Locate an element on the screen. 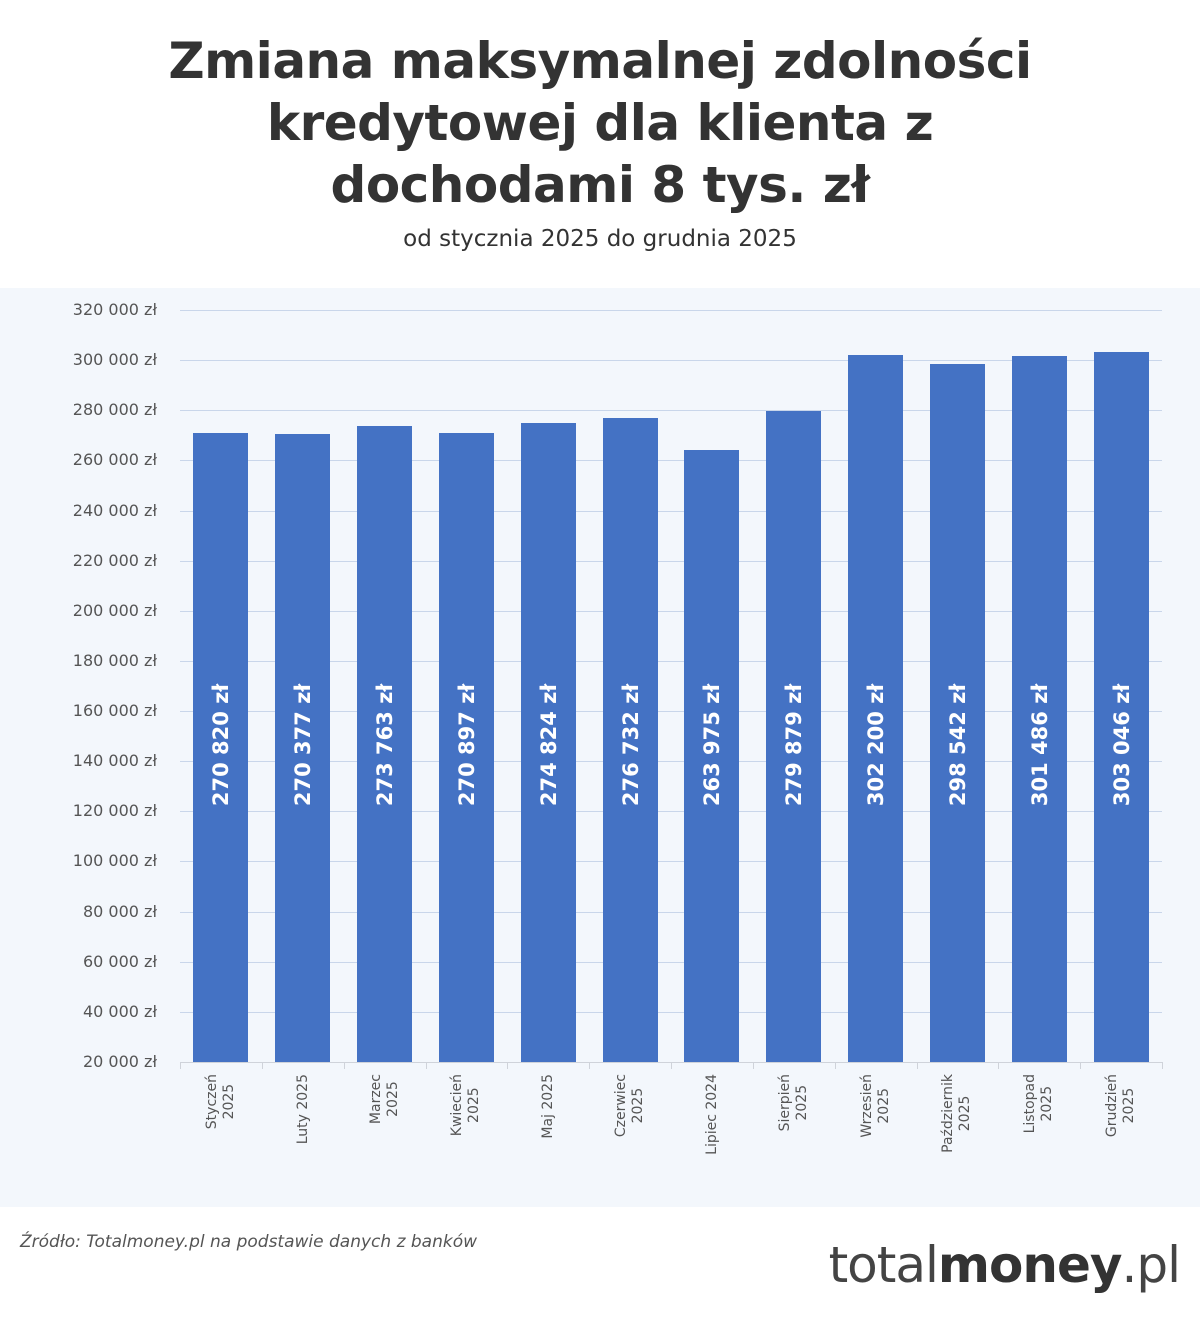  bar: 302 200 zł is located at coordinates (875, 708).